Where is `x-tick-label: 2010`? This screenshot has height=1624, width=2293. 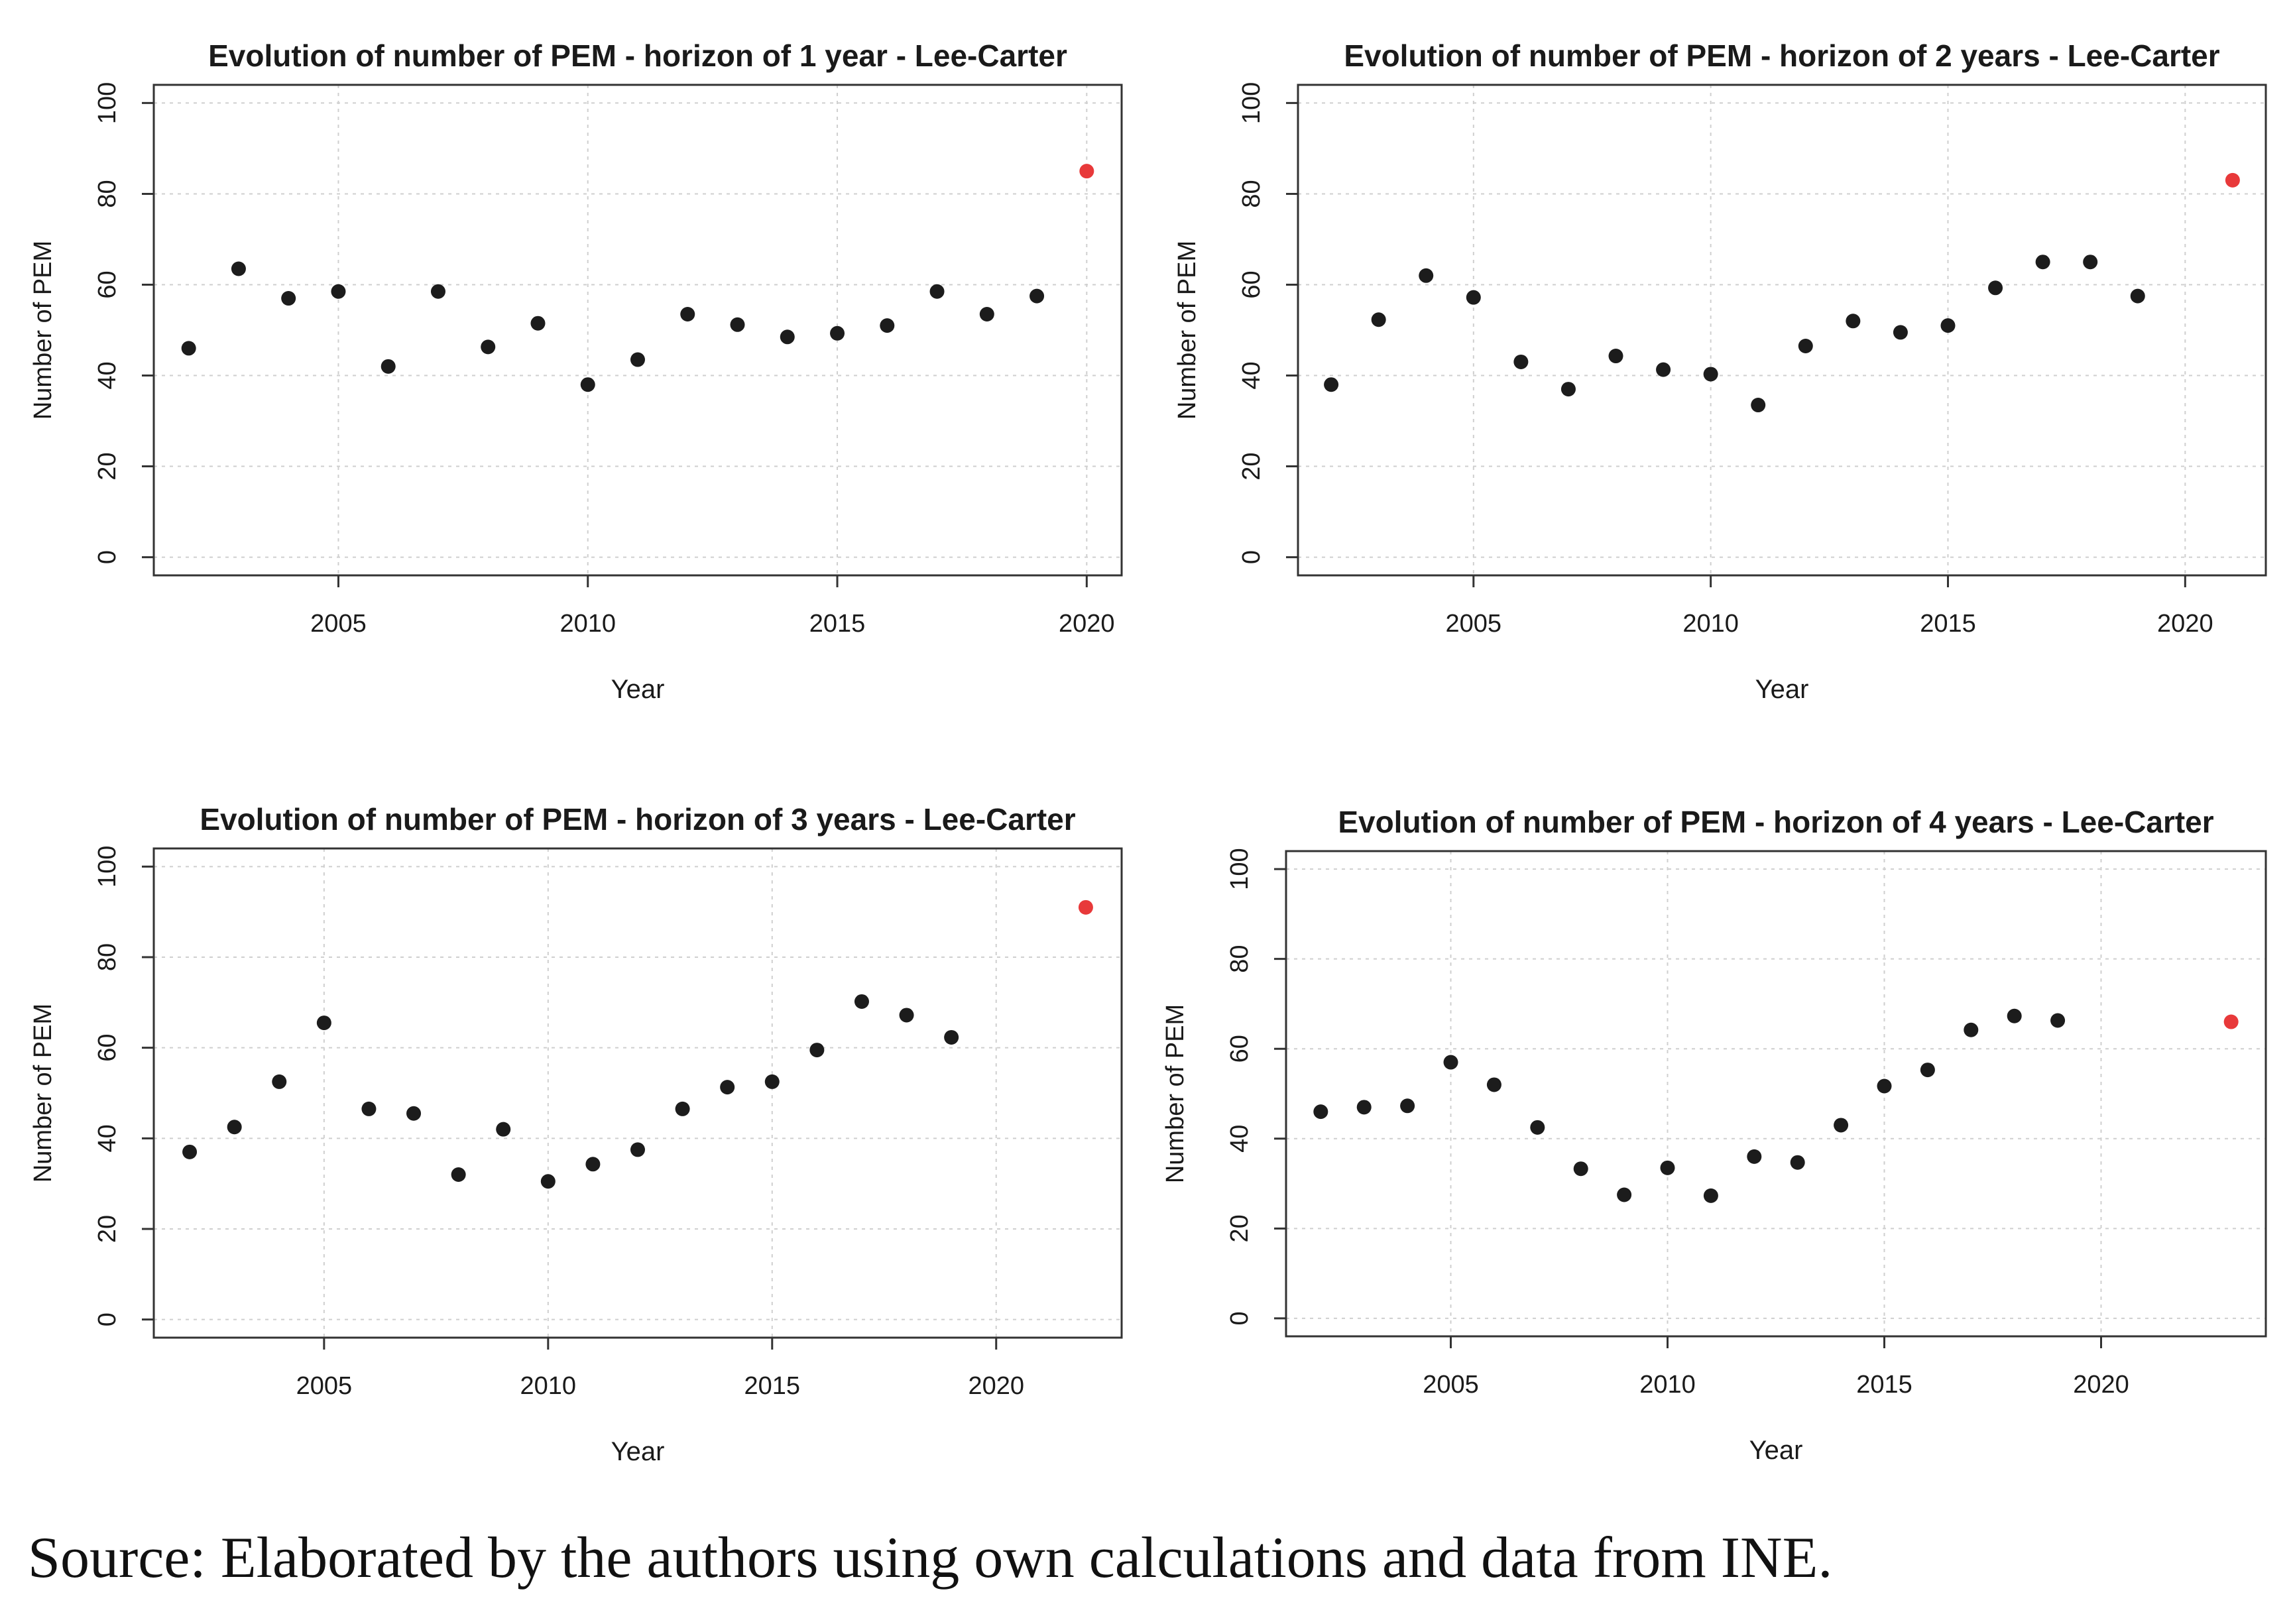 x-tick-label: 2010 is located at coordinates (1667, 1385).